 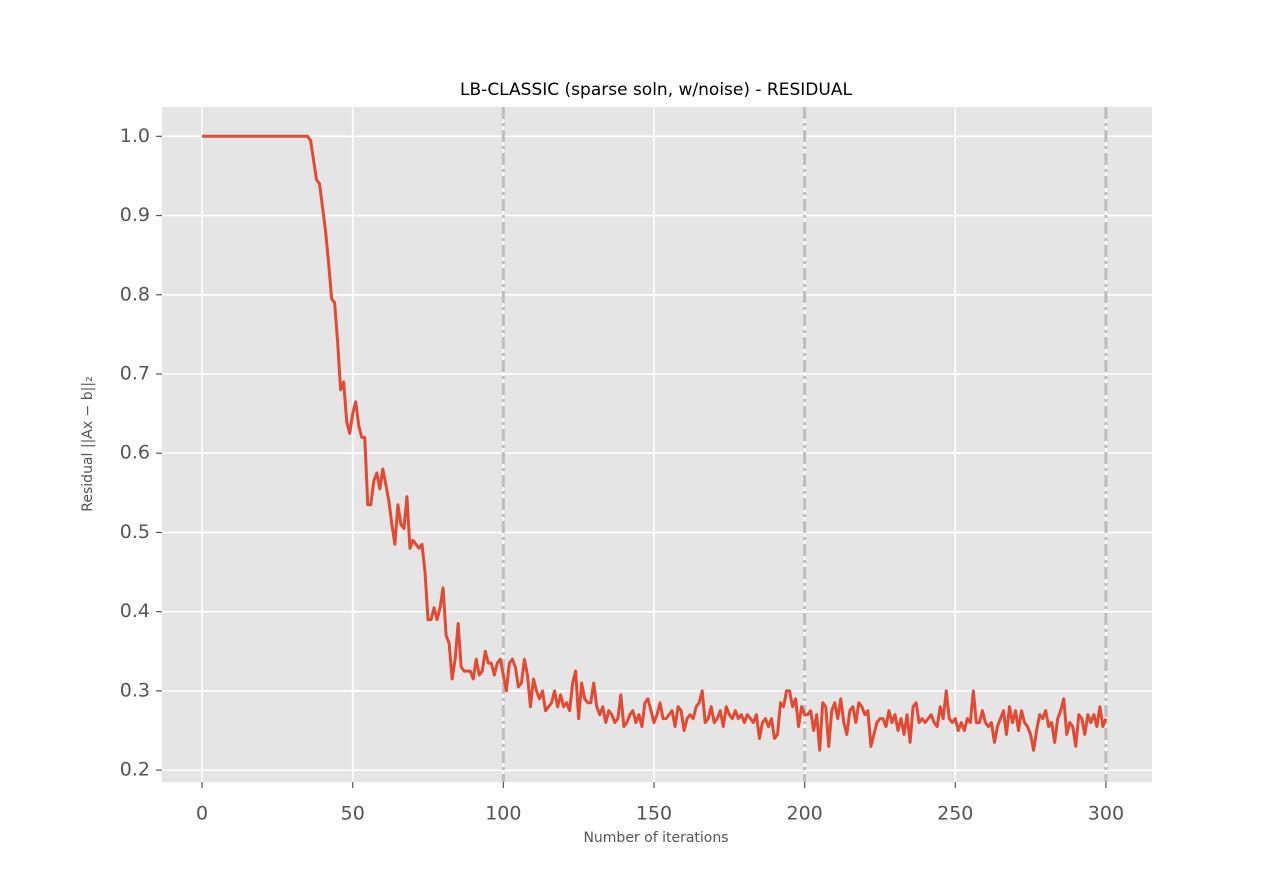 What do you see at coordinates (135, 453) in the screenshot?
I see `y-tick-label: 0.6` at bounding box center [135, 453].